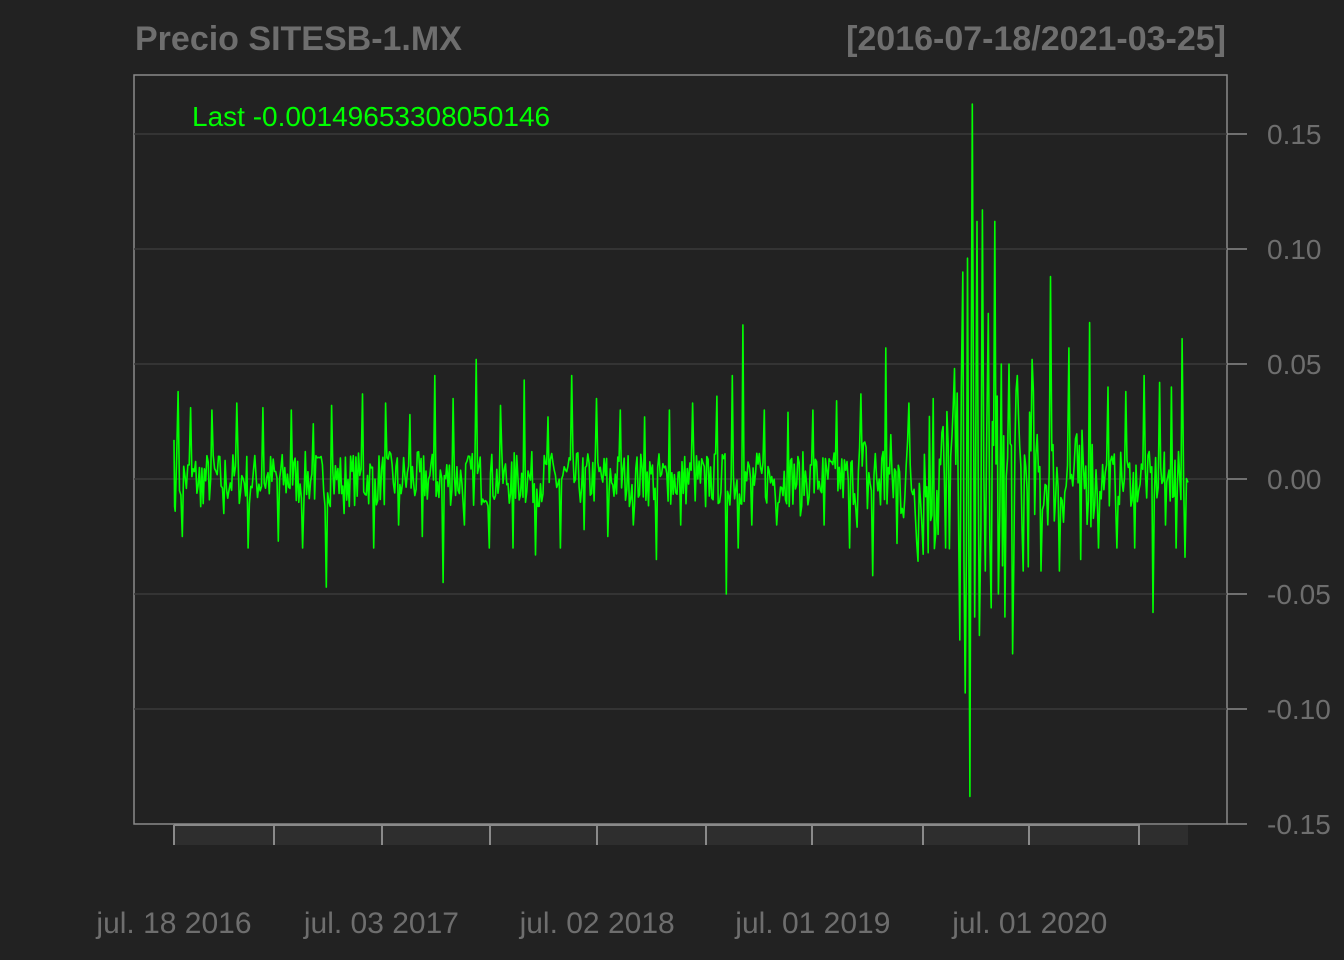 Image resolution: width=1344 pixels, height=960 pixels. What do you see at coordinates (1299, 824) in the screenshot?
I see `y-tick-label: -0.15` at bounding box center [1299, 824].